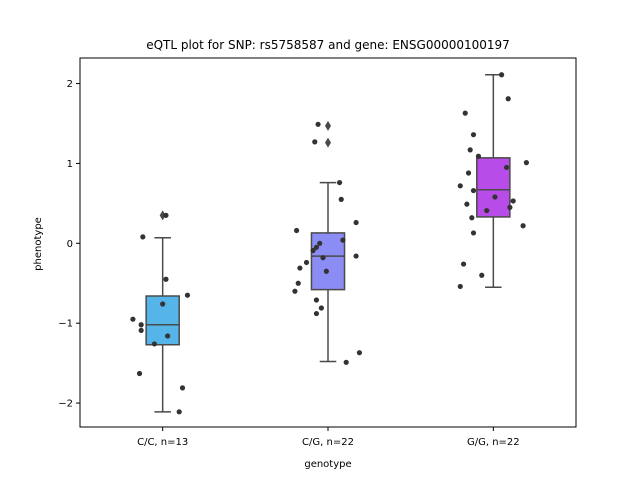  Describe the element at coordinates (328, 442) in the screenshot. I see `x-tick-label: C/G, n=22` at that location.